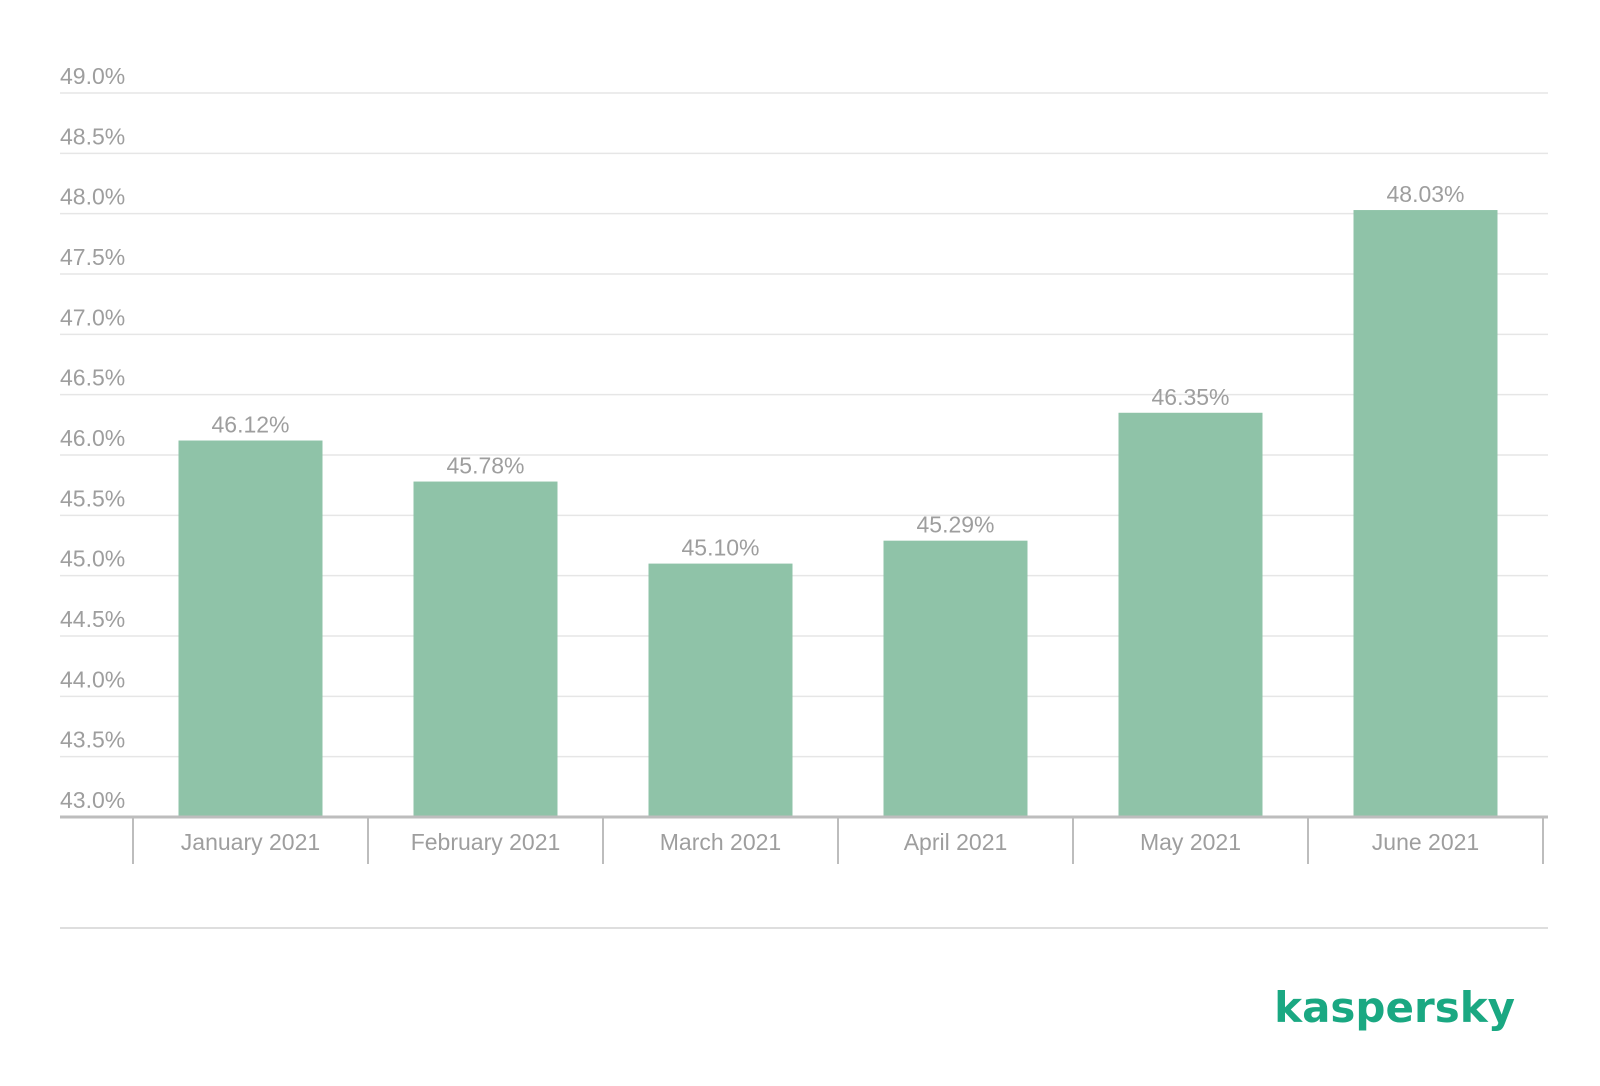  Describe the element at coordinates (486, 842) in the screenshot. I see `x-tick-label: February 2021` at that location.